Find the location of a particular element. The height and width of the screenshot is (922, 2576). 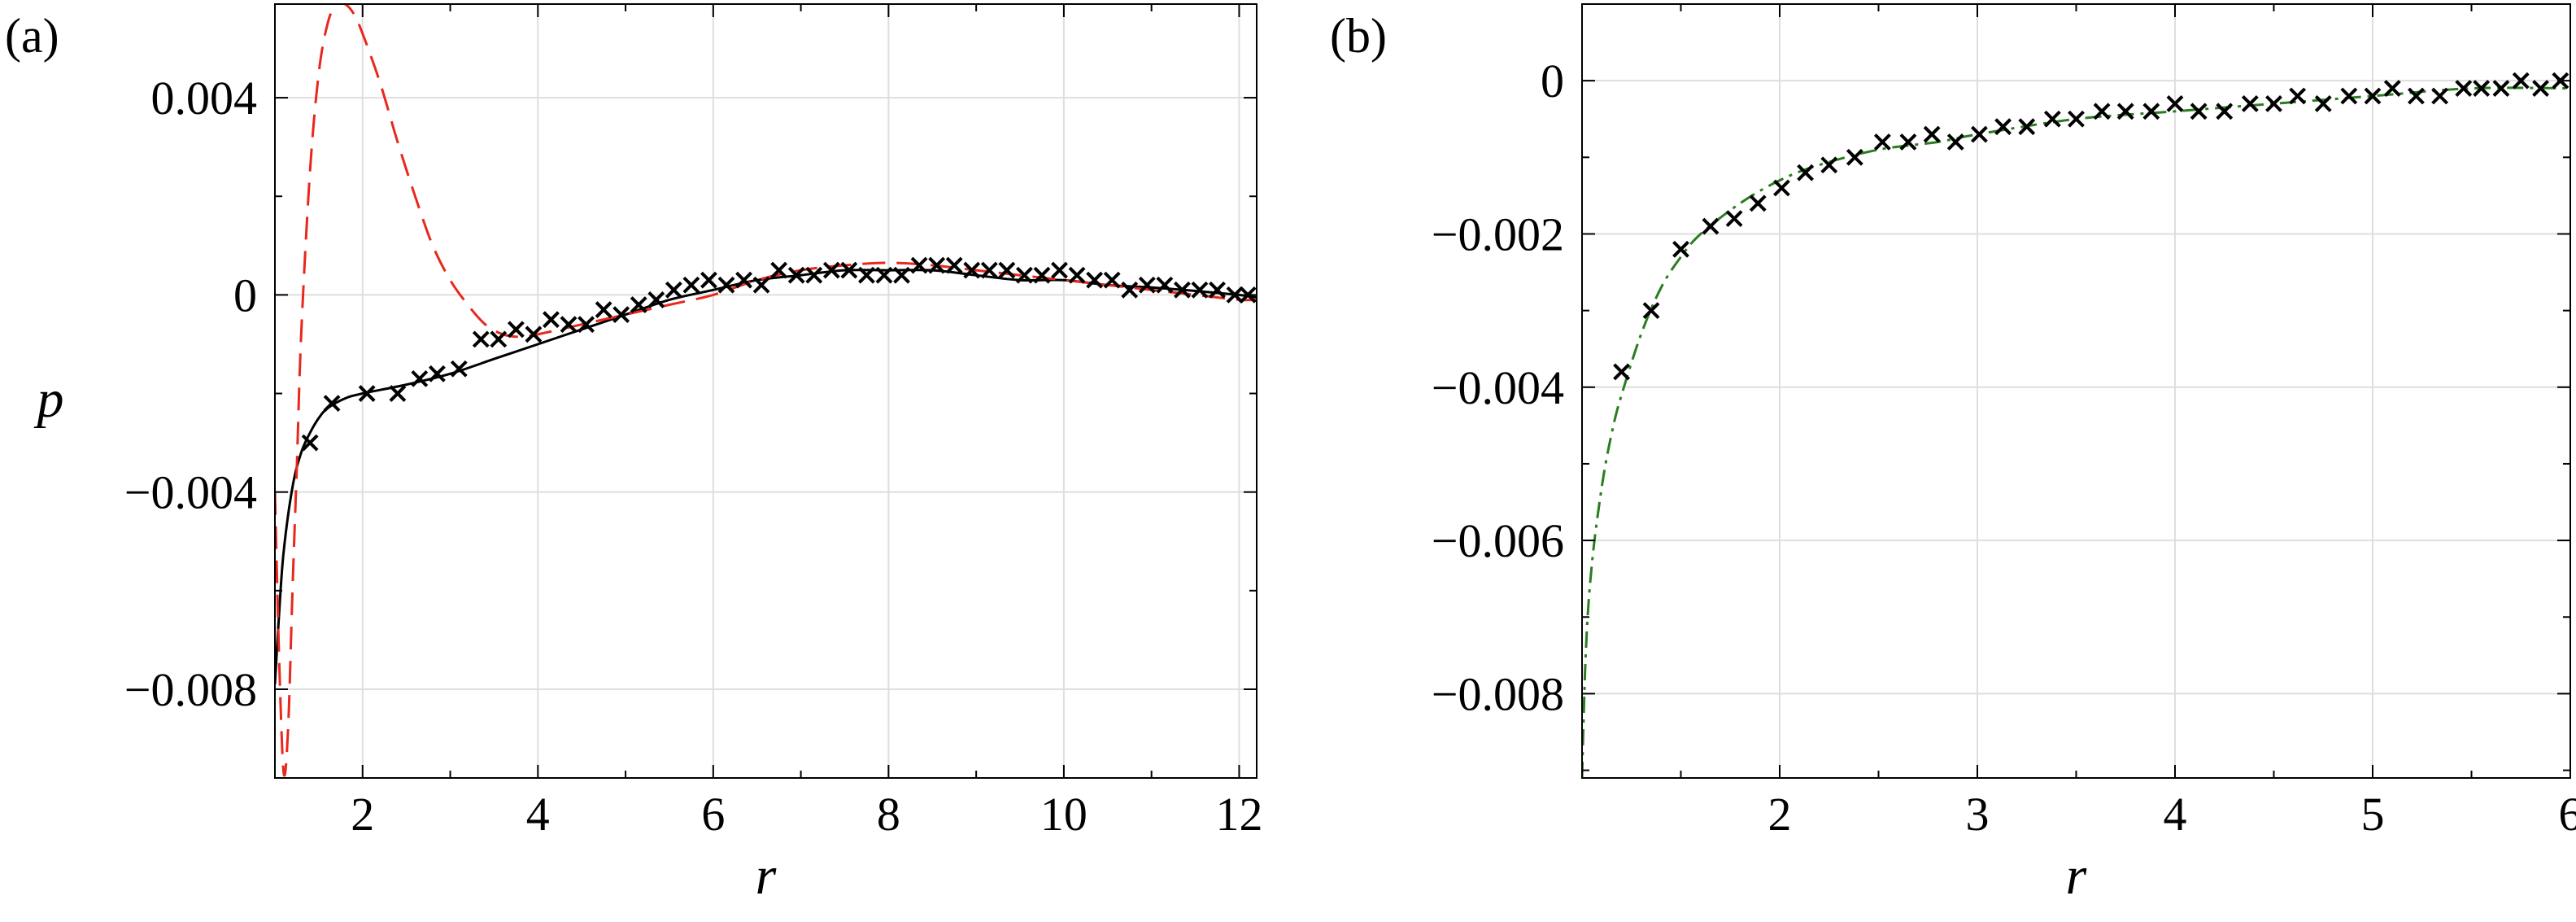

x-tick-label: 3 is located at coordinates (1978, 814).